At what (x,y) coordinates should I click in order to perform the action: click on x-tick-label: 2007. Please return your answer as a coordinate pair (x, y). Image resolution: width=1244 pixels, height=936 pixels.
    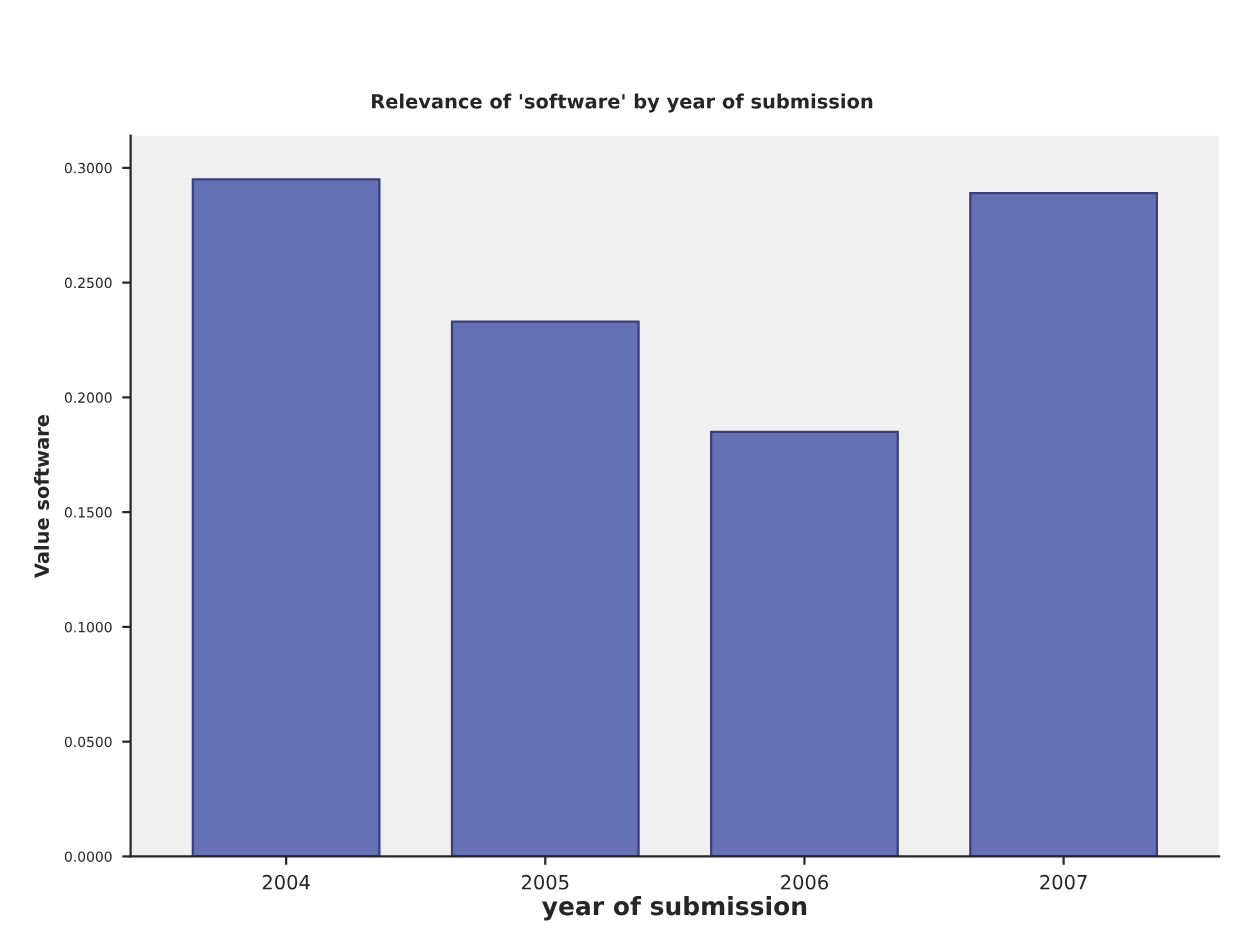
    Looking at the image, I should click on (1063, 882).